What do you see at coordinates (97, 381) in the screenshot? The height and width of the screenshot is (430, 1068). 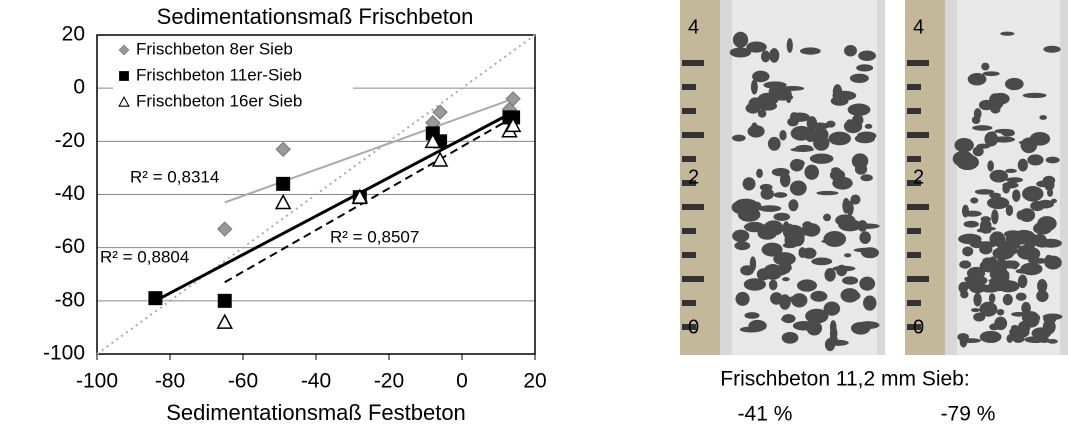 I see `x-tick-label: -100` at bounding box center [97, 381].